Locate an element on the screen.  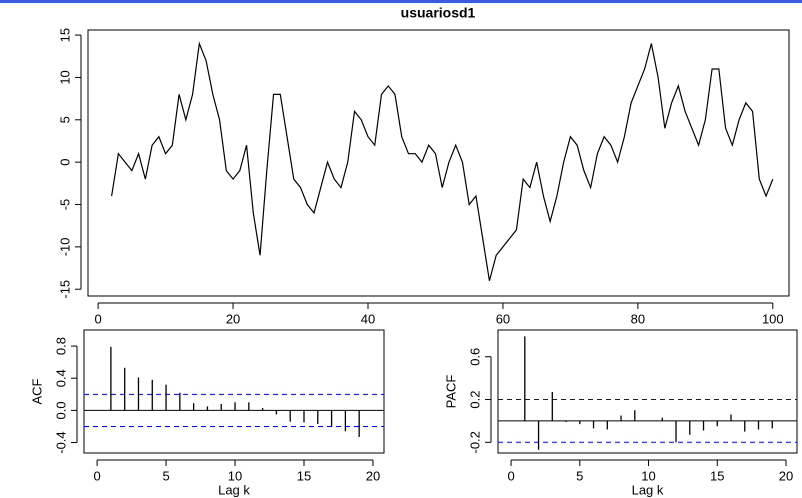
y-tick-label: -5 is located at coordinates (64, 205).